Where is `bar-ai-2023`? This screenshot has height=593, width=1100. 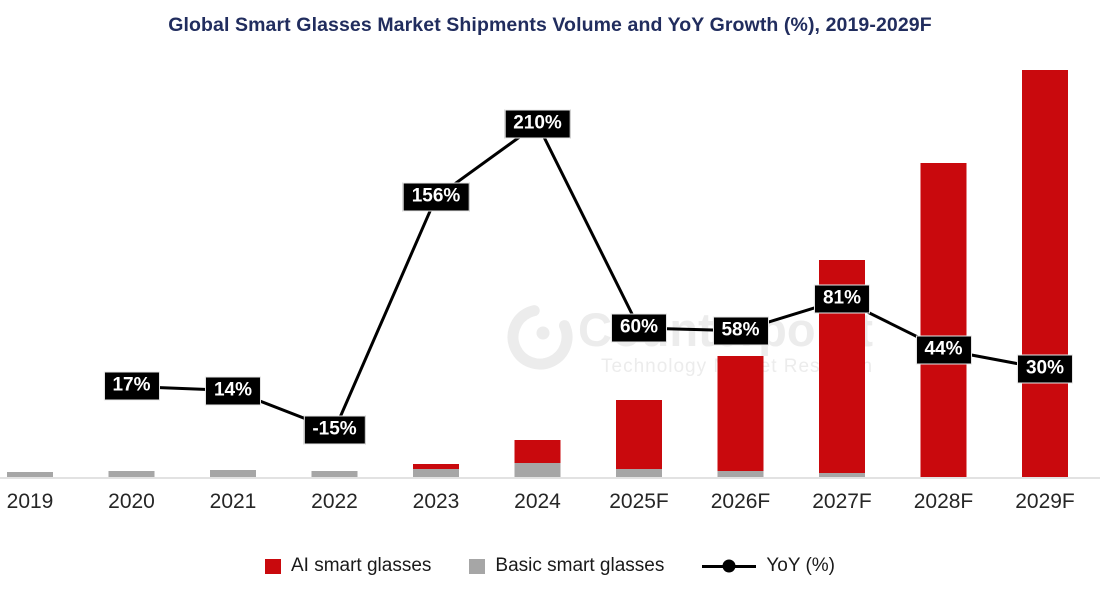 bar-ai-2023 is located at coordinates (436, 466).